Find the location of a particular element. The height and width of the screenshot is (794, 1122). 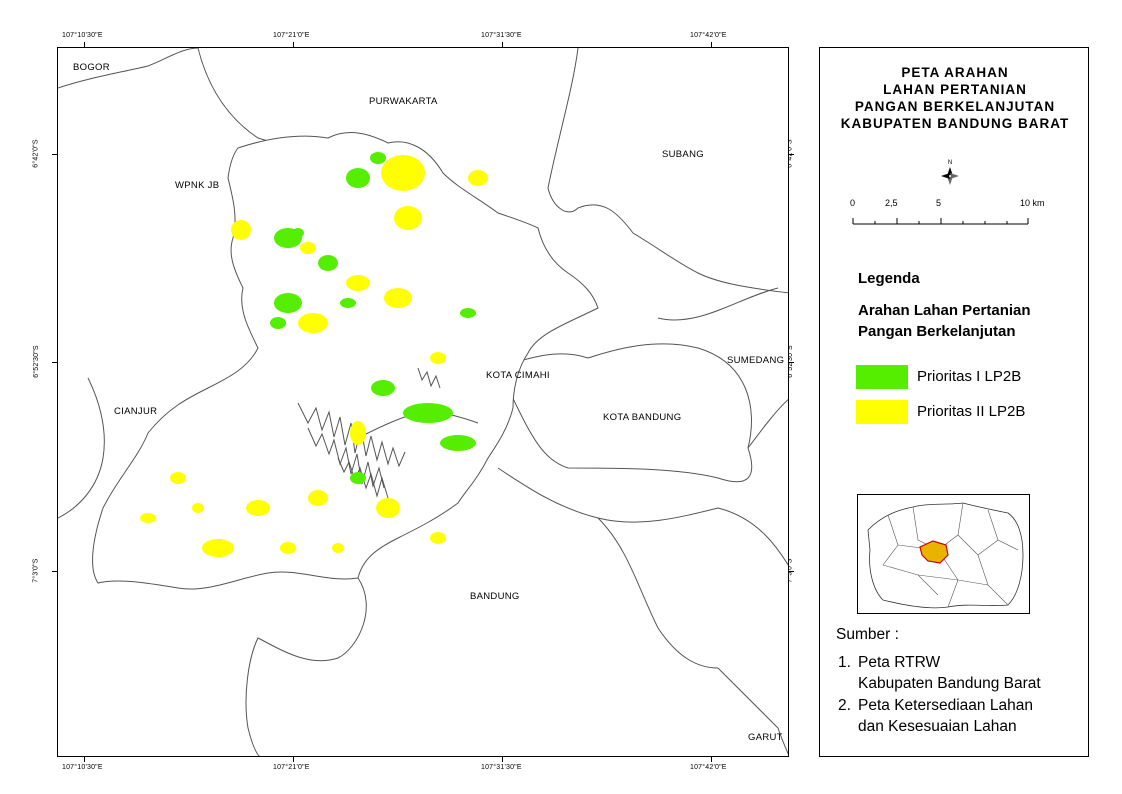

coord-top-4: 107°42'0"E is located at coordinates (708, 35).